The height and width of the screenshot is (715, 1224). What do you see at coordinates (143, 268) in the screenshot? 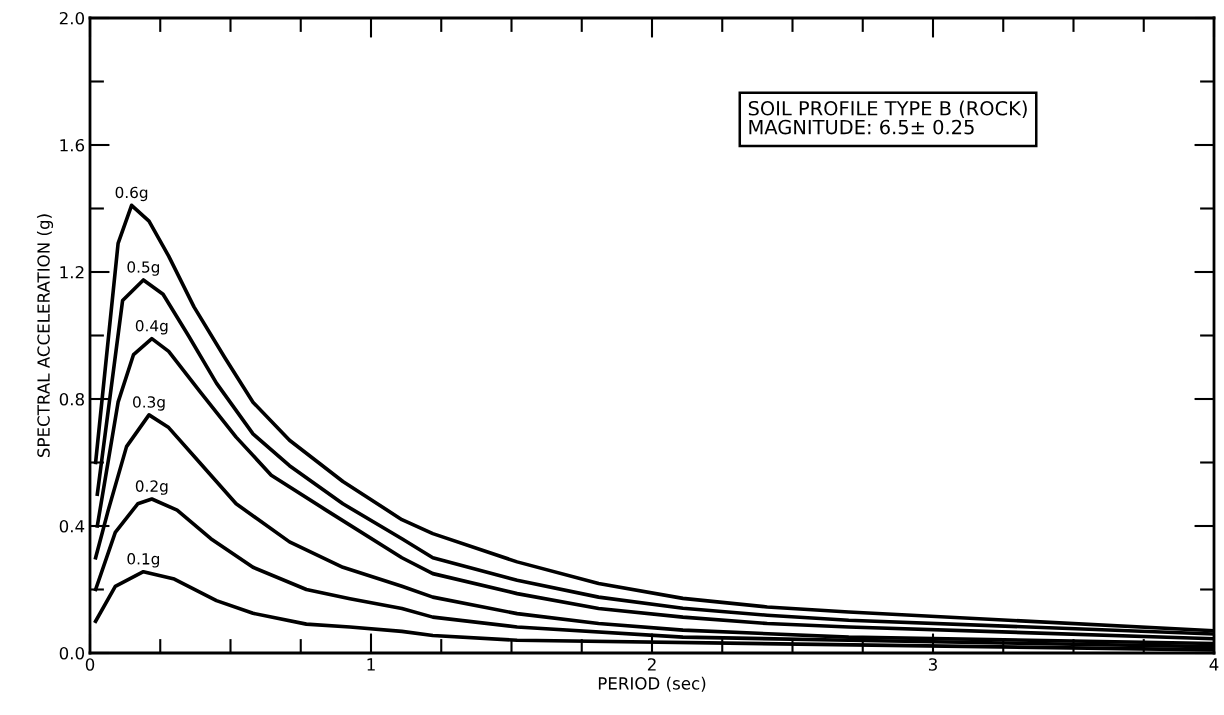
I see `annotation: 0.5g` at bounding box center [143, 268].